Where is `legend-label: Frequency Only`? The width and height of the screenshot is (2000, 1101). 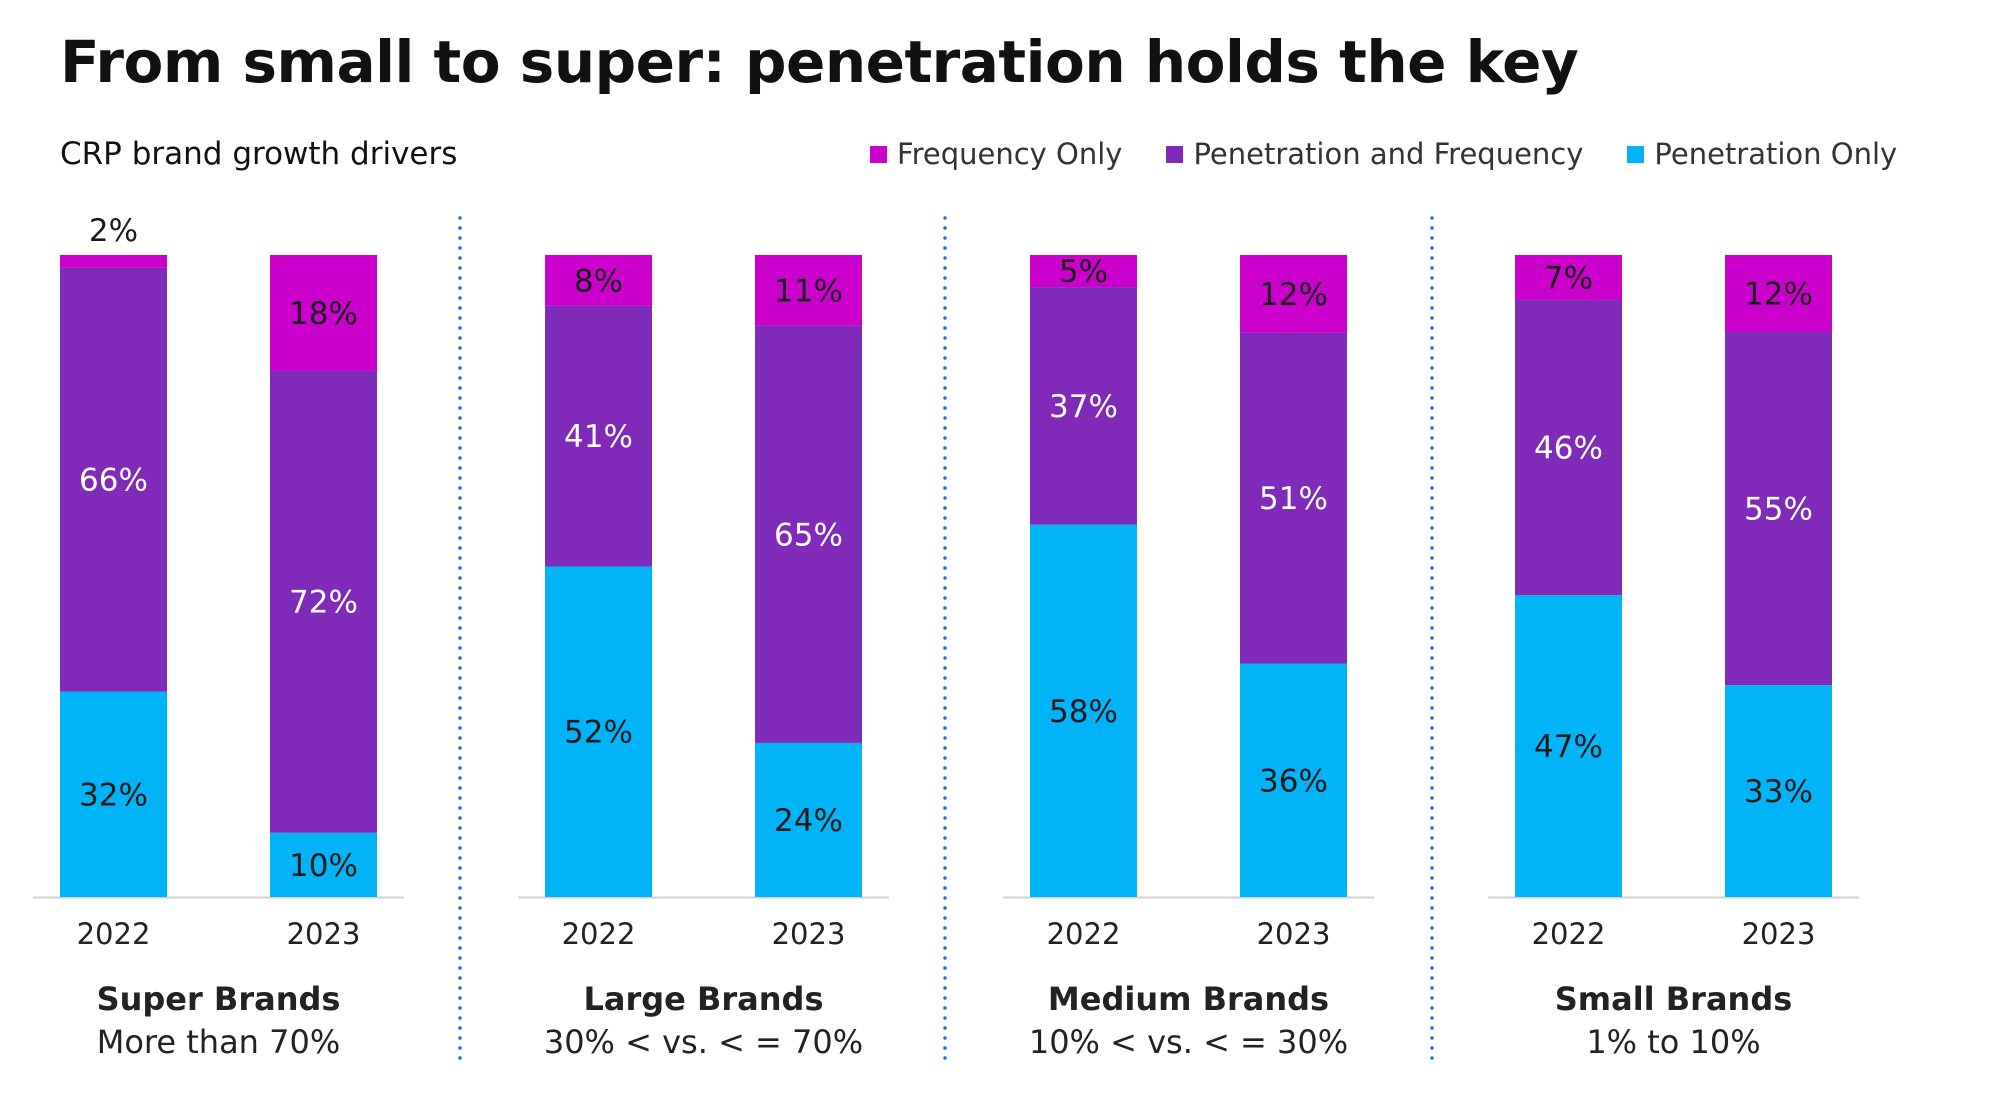 legend-label: Frequency Only is located at coordinates (1010, 154).